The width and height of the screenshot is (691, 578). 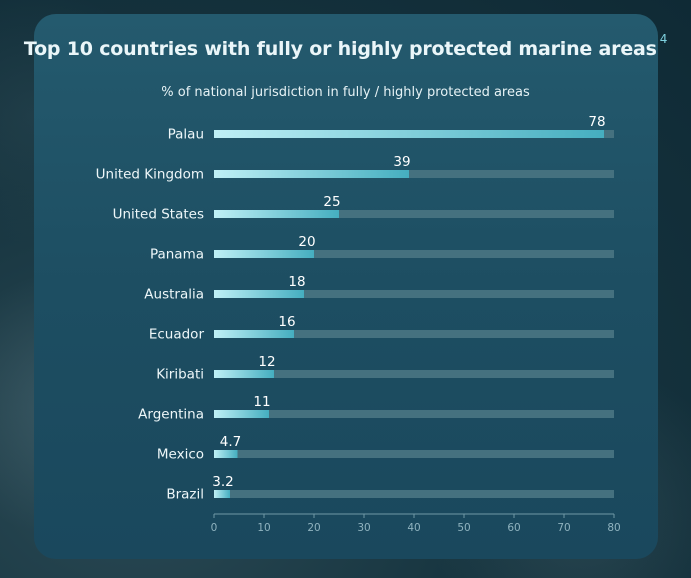 What do you see at coordinates (158, 215) in the screenshot?
I see `category-label: United States` at bounding box center [158, 215].